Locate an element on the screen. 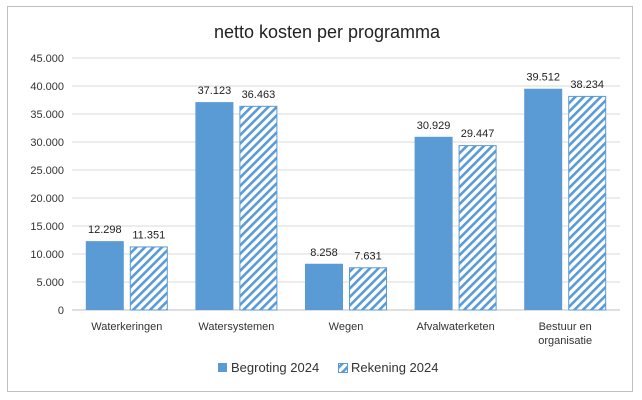 Image resolution: width=642 pixels, height=400 pixels. data-label: 11.351 is located at coordinates (148, 235).